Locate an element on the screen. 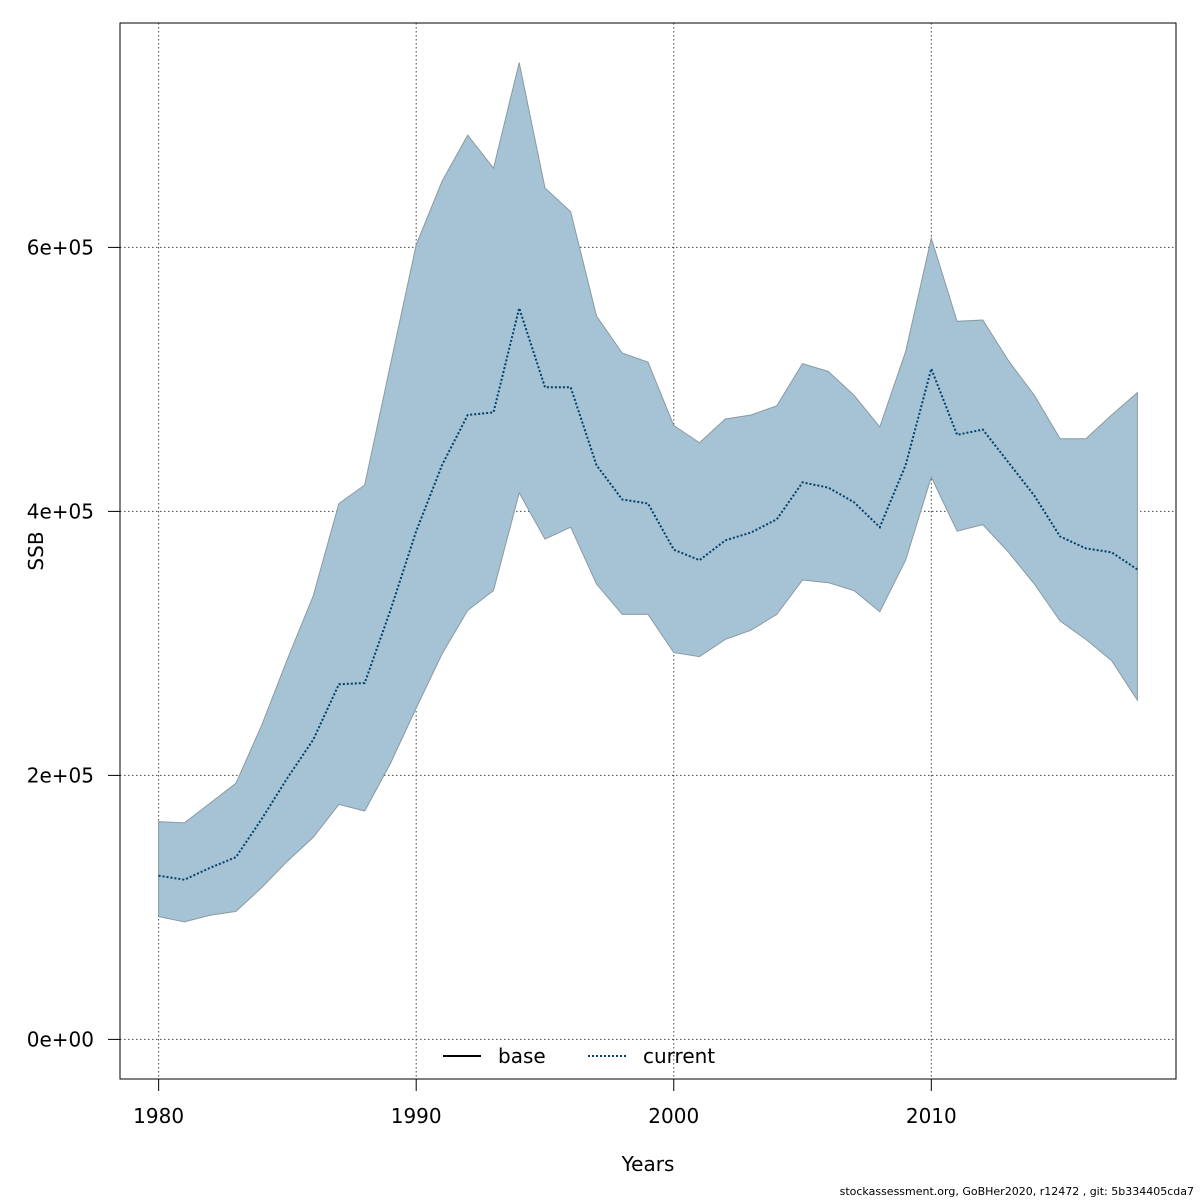  x-axis: 1980 1990 2000 2010 is located at coordinates (545, 1103).